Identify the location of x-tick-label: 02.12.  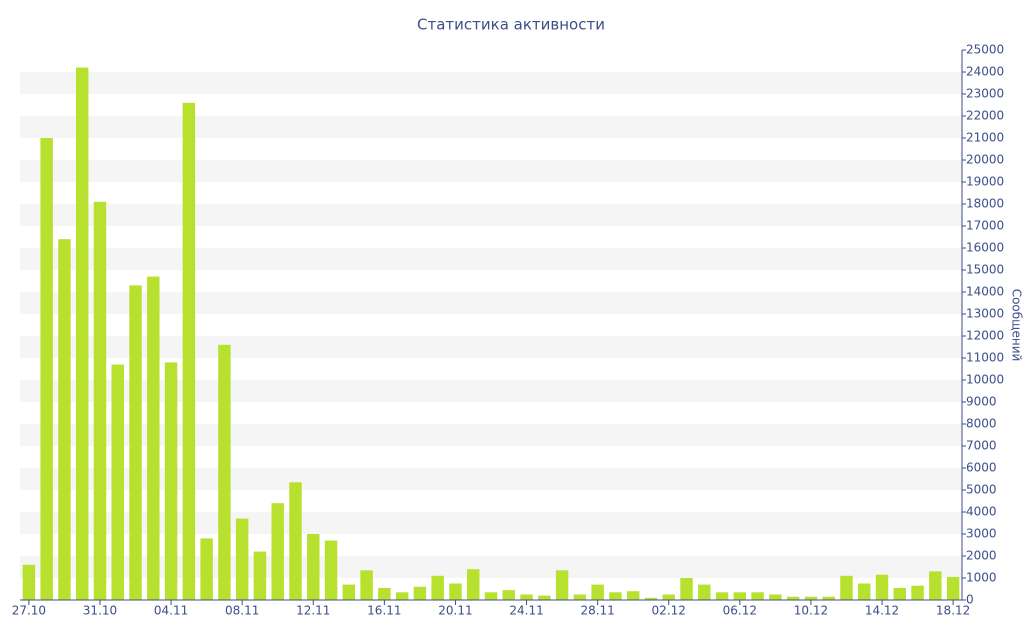
(669, 611).